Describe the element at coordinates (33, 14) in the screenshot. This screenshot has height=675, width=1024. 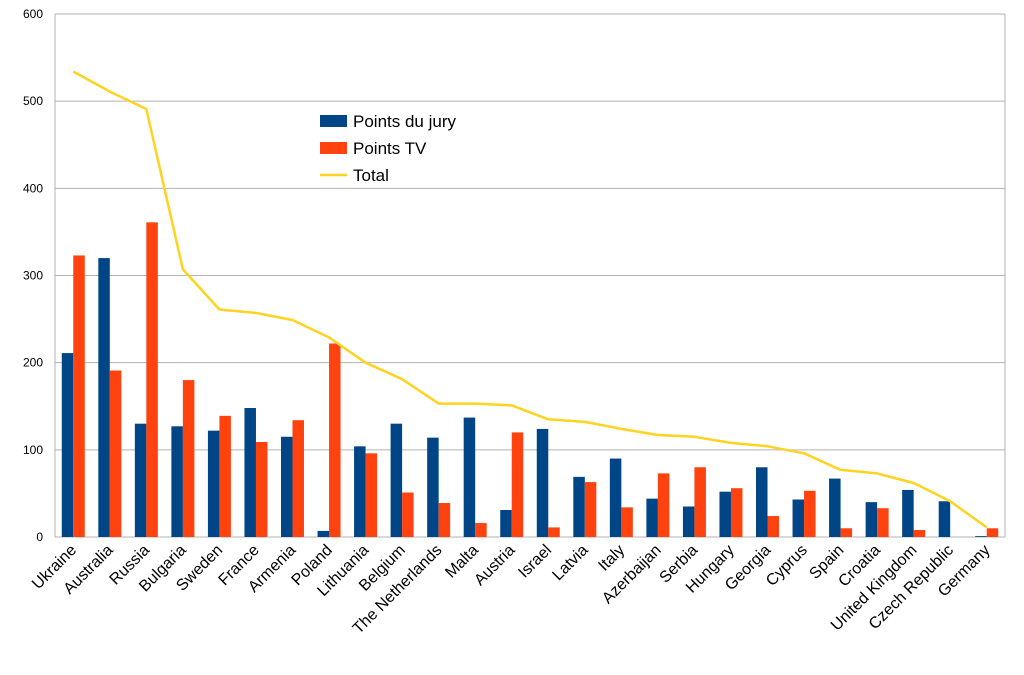
I see `y-tick-label: 600` at that location.